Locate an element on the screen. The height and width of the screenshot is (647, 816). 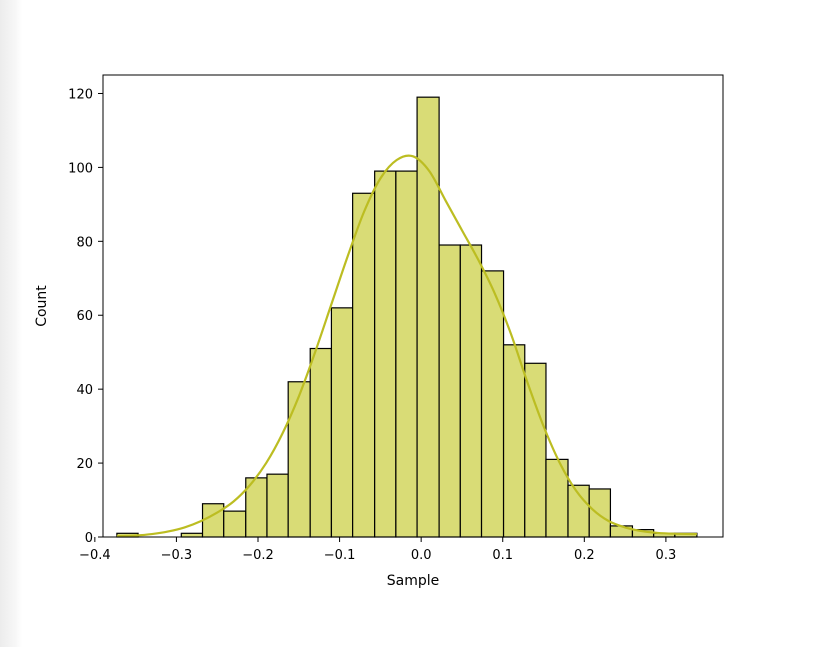
x-axis-ticks: −0.4 −0.3 −0.2 −0.1 0.0 0.1 0.2 0.3 is located at coordinates (377, 550).